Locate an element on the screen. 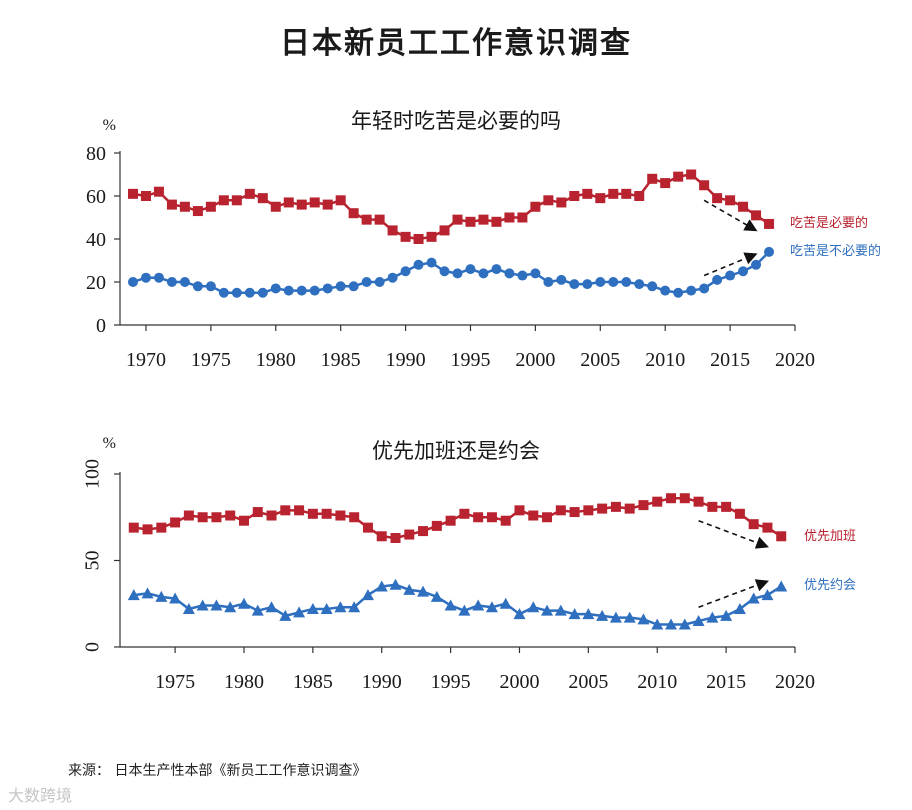 This screenshot has width=912, height=810. chart-title: 年轻时吃苦是必要的吗 is located at coordinates (456, 121).